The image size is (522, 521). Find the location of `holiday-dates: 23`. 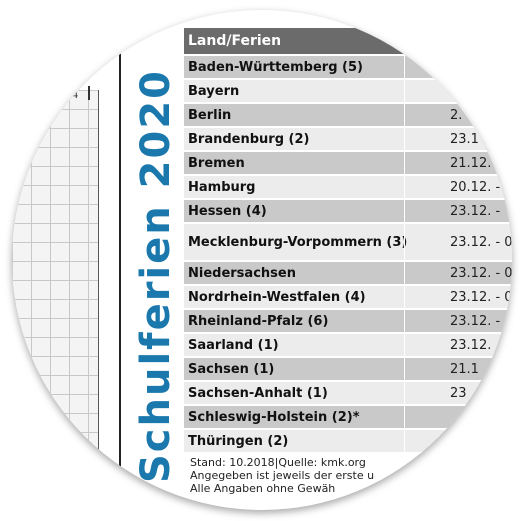

holiday-dates: 23 is located at coordinates (458, 393).